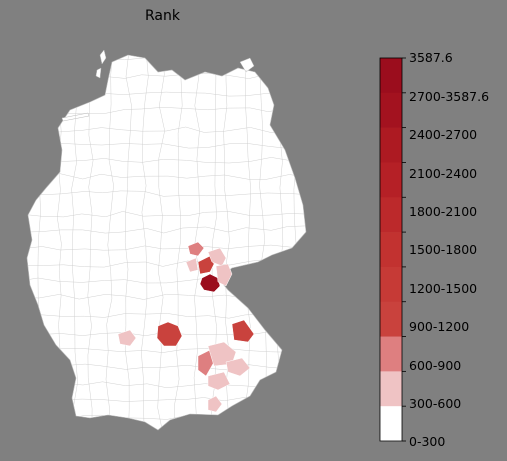  I want to click on map-title: Rank, so click(162, 16).